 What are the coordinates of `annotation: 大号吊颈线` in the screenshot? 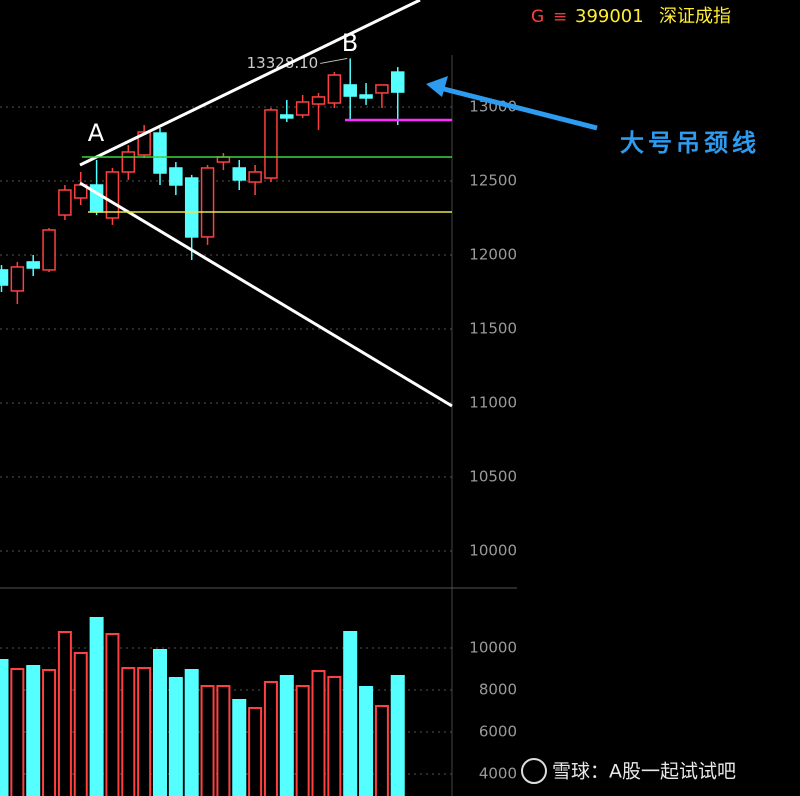 It's located at (690, 143).